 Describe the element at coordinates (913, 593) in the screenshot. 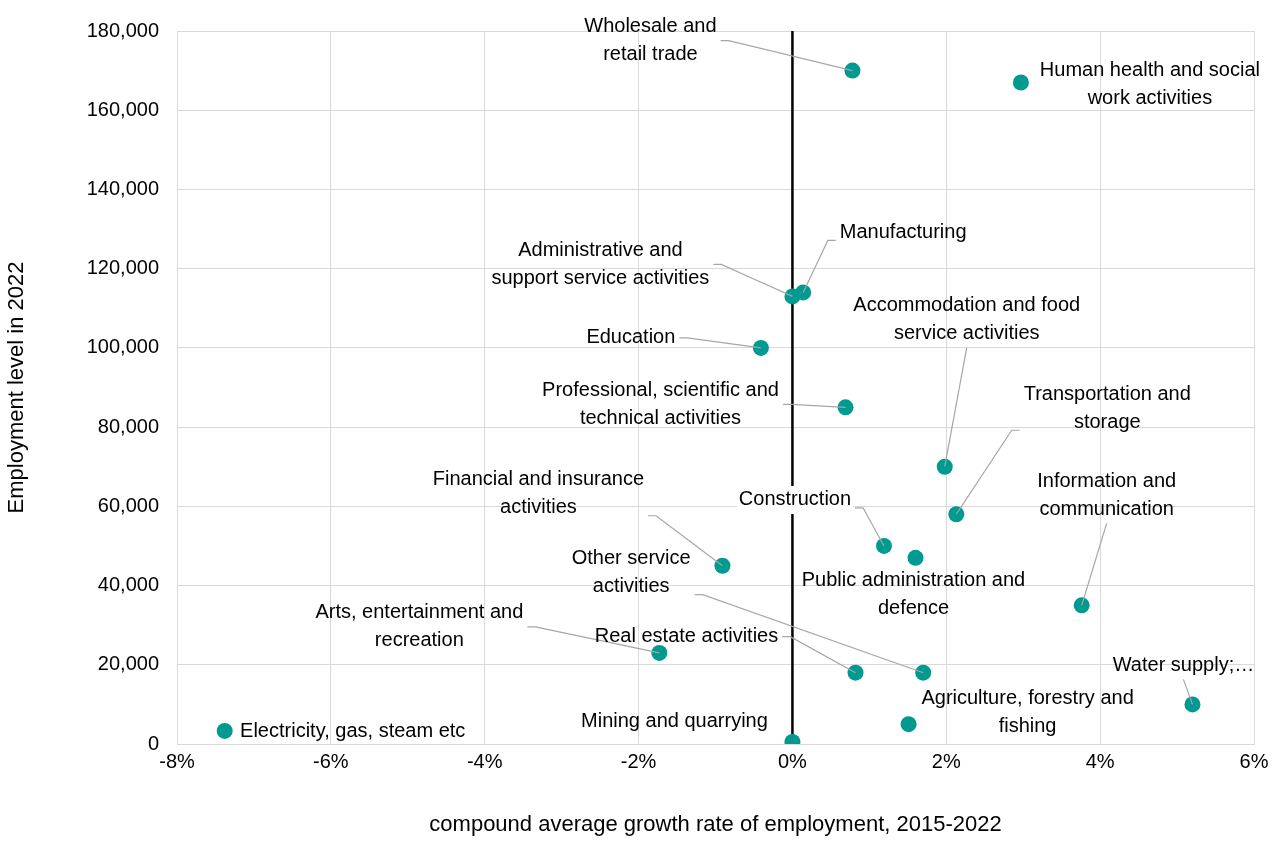

I see `annotation: Public administration and defence` at that location.